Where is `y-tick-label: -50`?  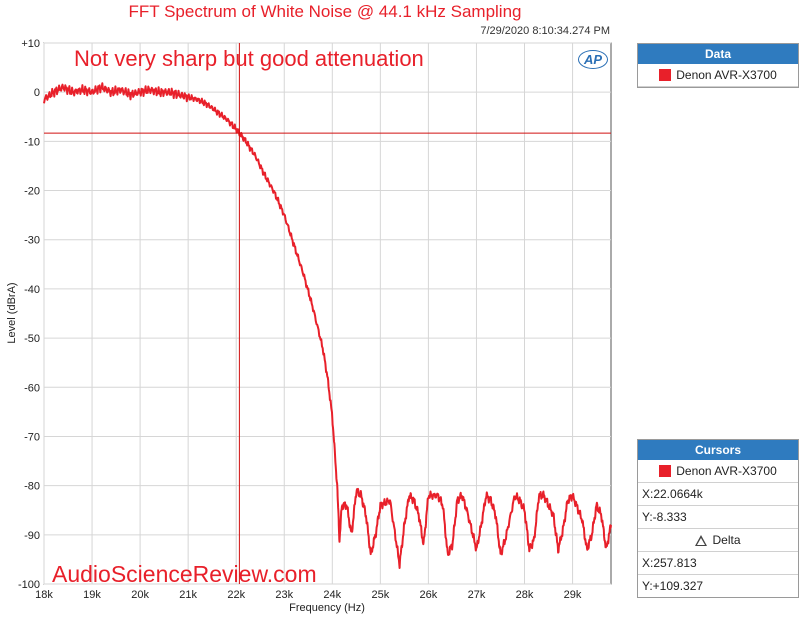
y-tick-label: -50 is located at coordinates (32, 339).